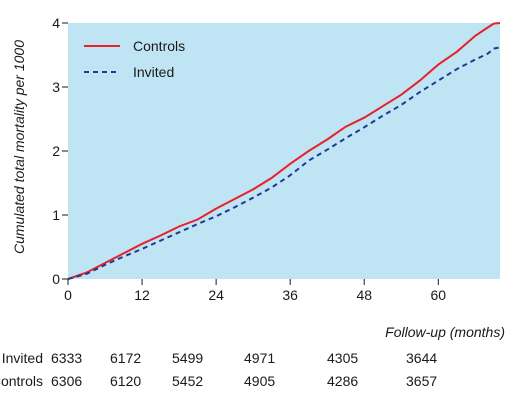 The image size is (507, 396). I want to click on legend: Controls Invited, so click(134, 59).